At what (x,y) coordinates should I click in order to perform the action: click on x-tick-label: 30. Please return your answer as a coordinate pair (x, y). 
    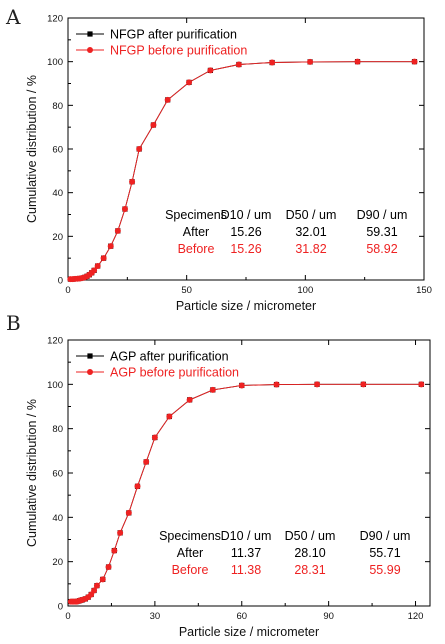
    Looking at the image, I should click on (155, 616).